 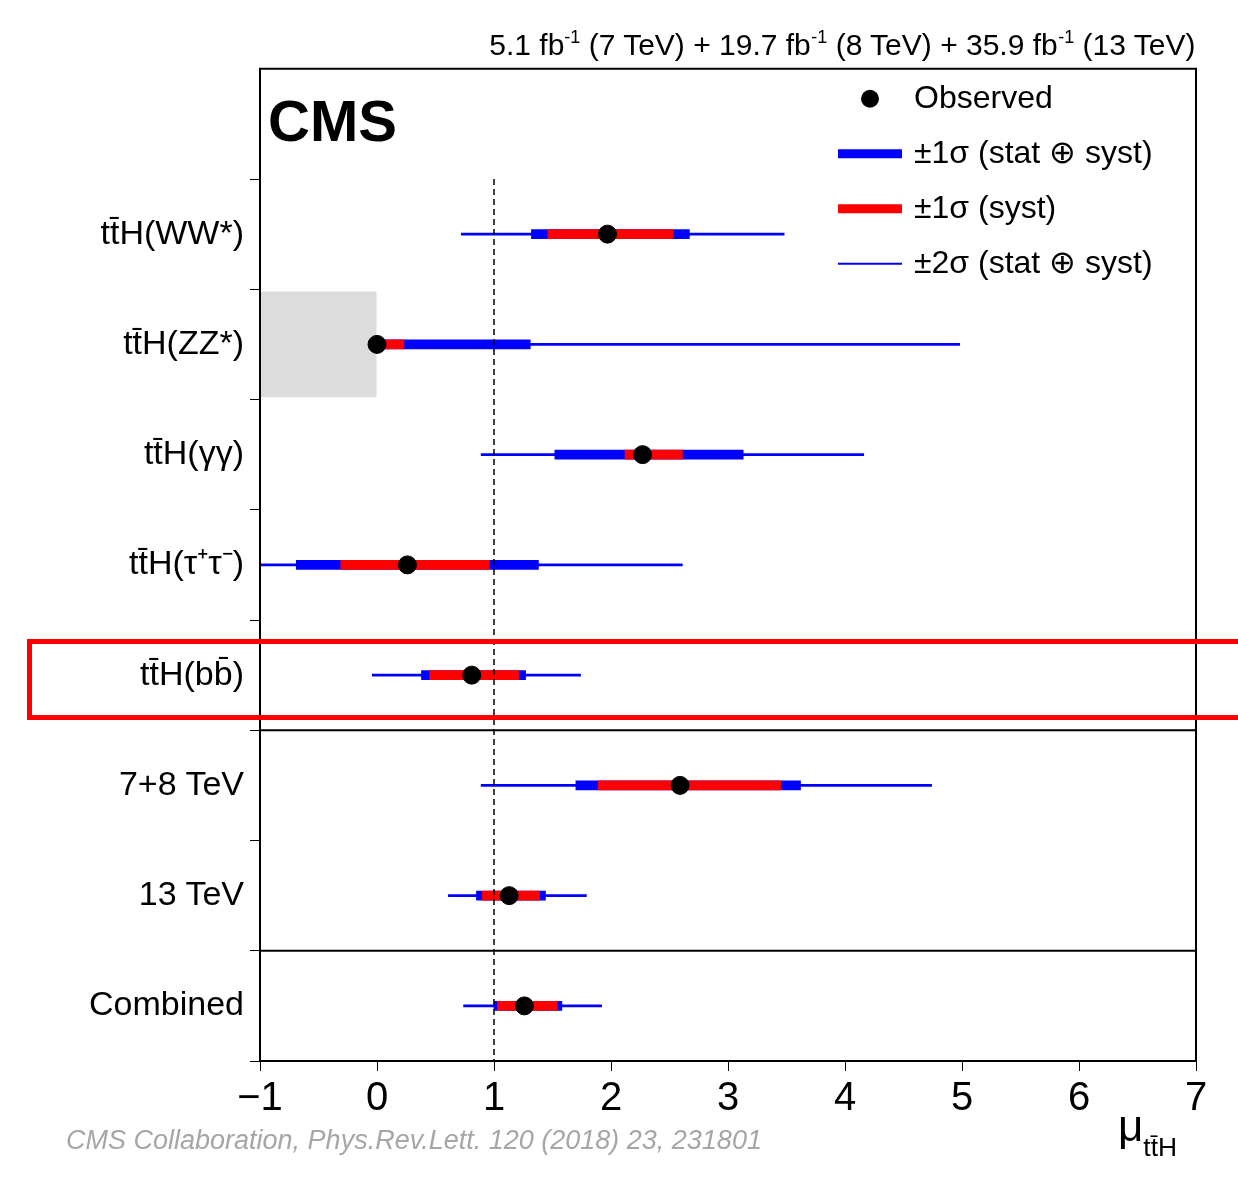 I want to click on y-tick-label: tt̄H(ZZ*), so click(x=183, y=341).